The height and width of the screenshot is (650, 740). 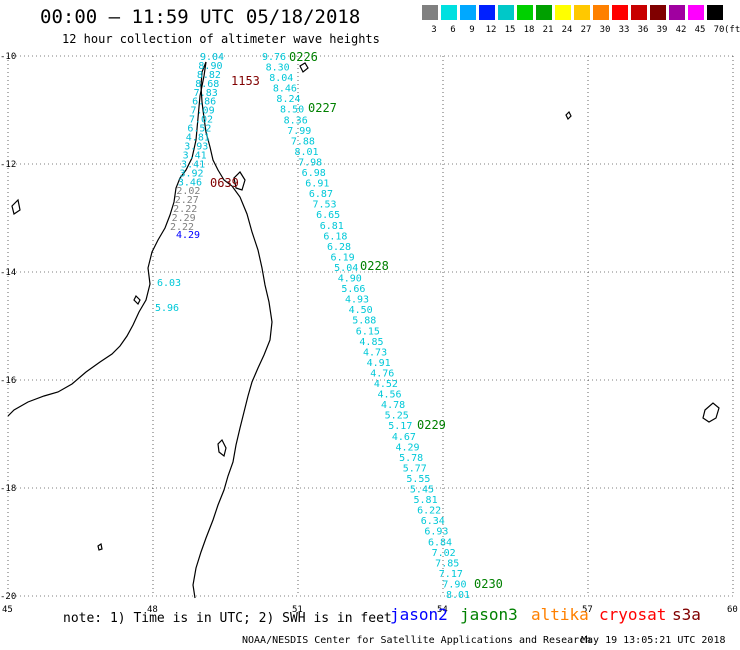 I want to click on pass-time-label: 1153, so click(x=245, y=81).